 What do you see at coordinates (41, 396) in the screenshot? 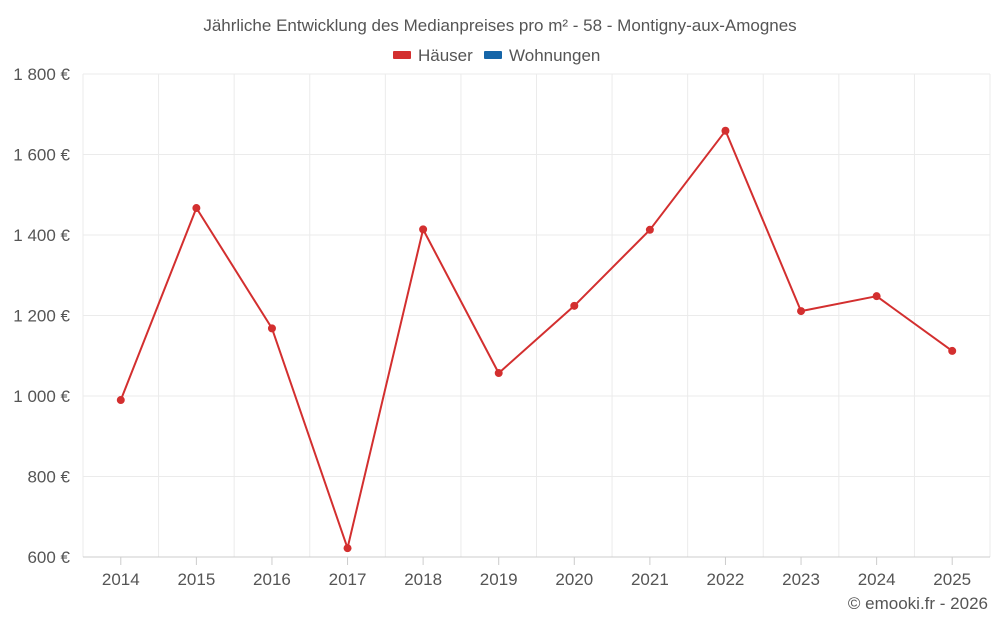
I see `y-tick-label: 1 000 €` at bounding box center [41, 396].